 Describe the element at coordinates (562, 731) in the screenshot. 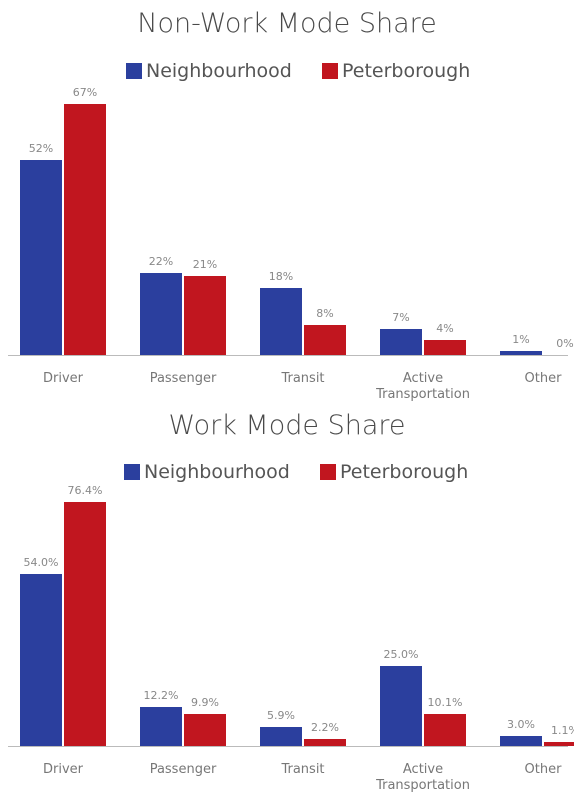

I see `value-label: 1.1%` at that location.